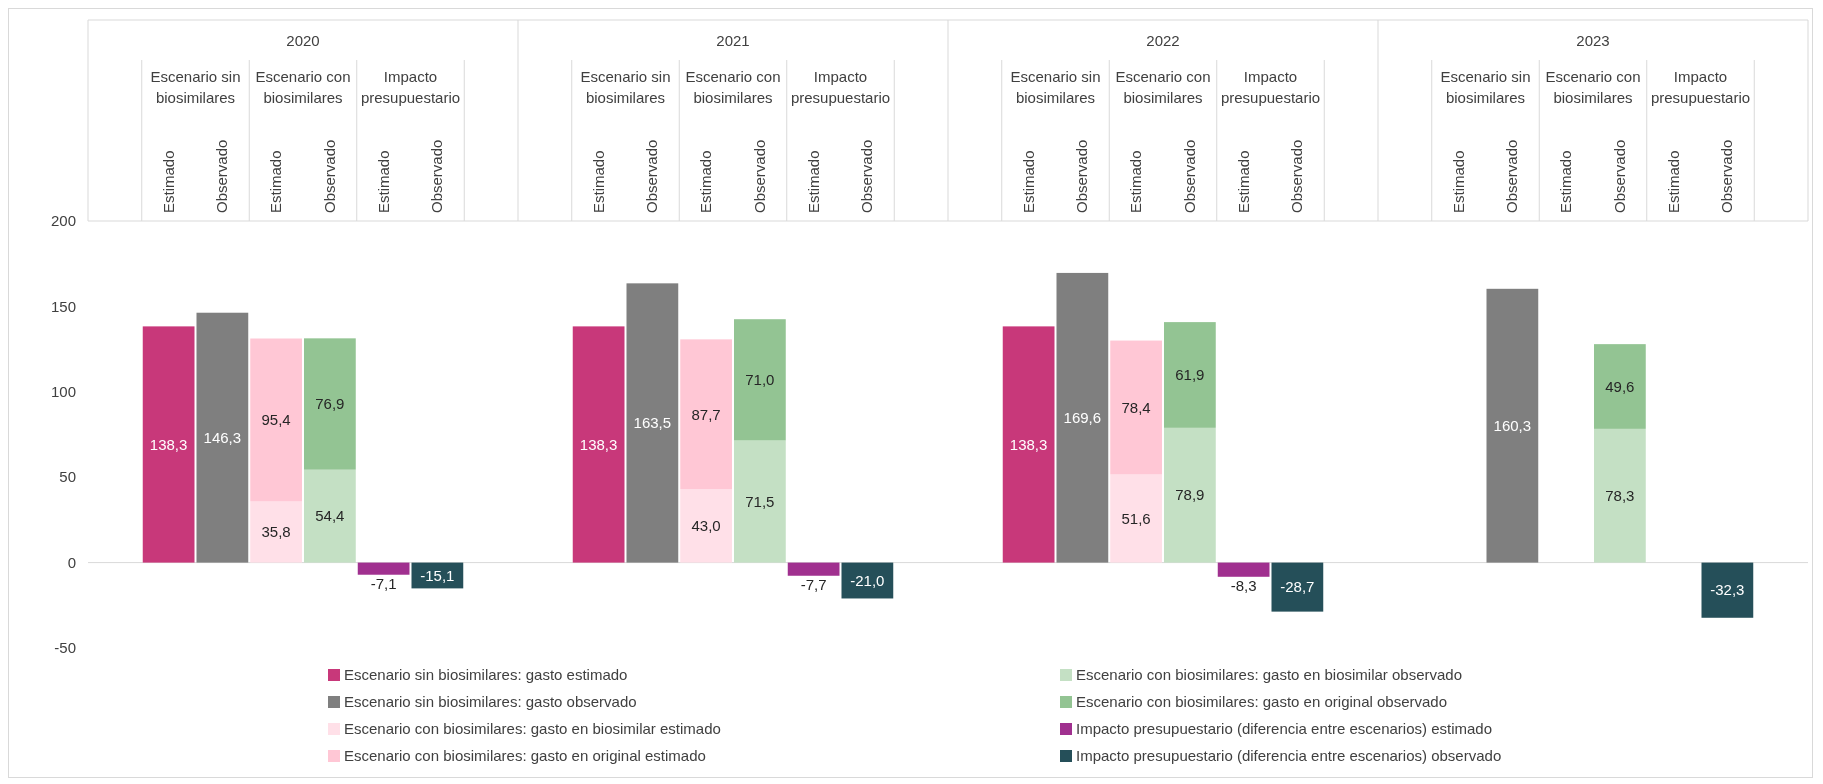 The image size is (1823, 784). I want to click on data-label: 35,8, so click(276, 532).